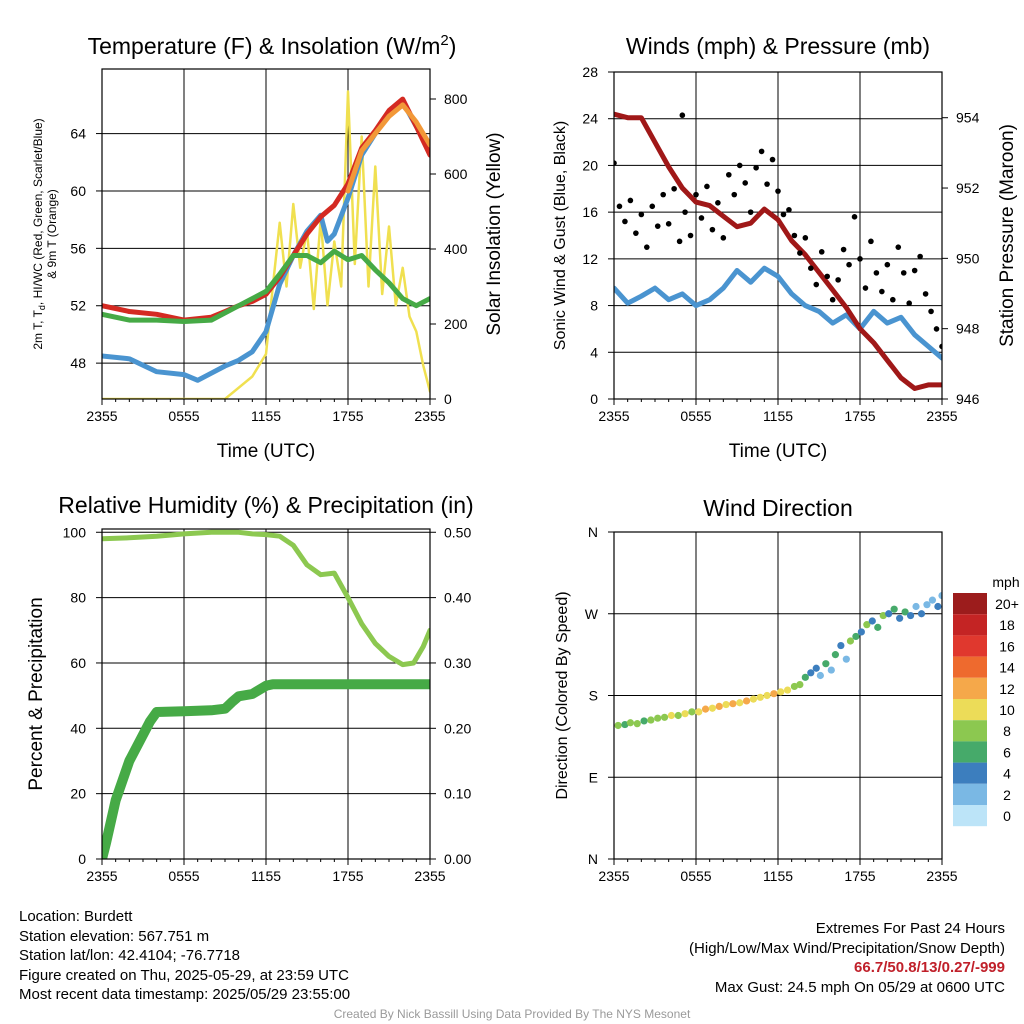 Image resolution: width=1024 pixels, height=1024 pixels. What do you see at coordinates (78, 134) in the screenshot?
I see `y-tick-label: 64` at bounding box center [78, 134].